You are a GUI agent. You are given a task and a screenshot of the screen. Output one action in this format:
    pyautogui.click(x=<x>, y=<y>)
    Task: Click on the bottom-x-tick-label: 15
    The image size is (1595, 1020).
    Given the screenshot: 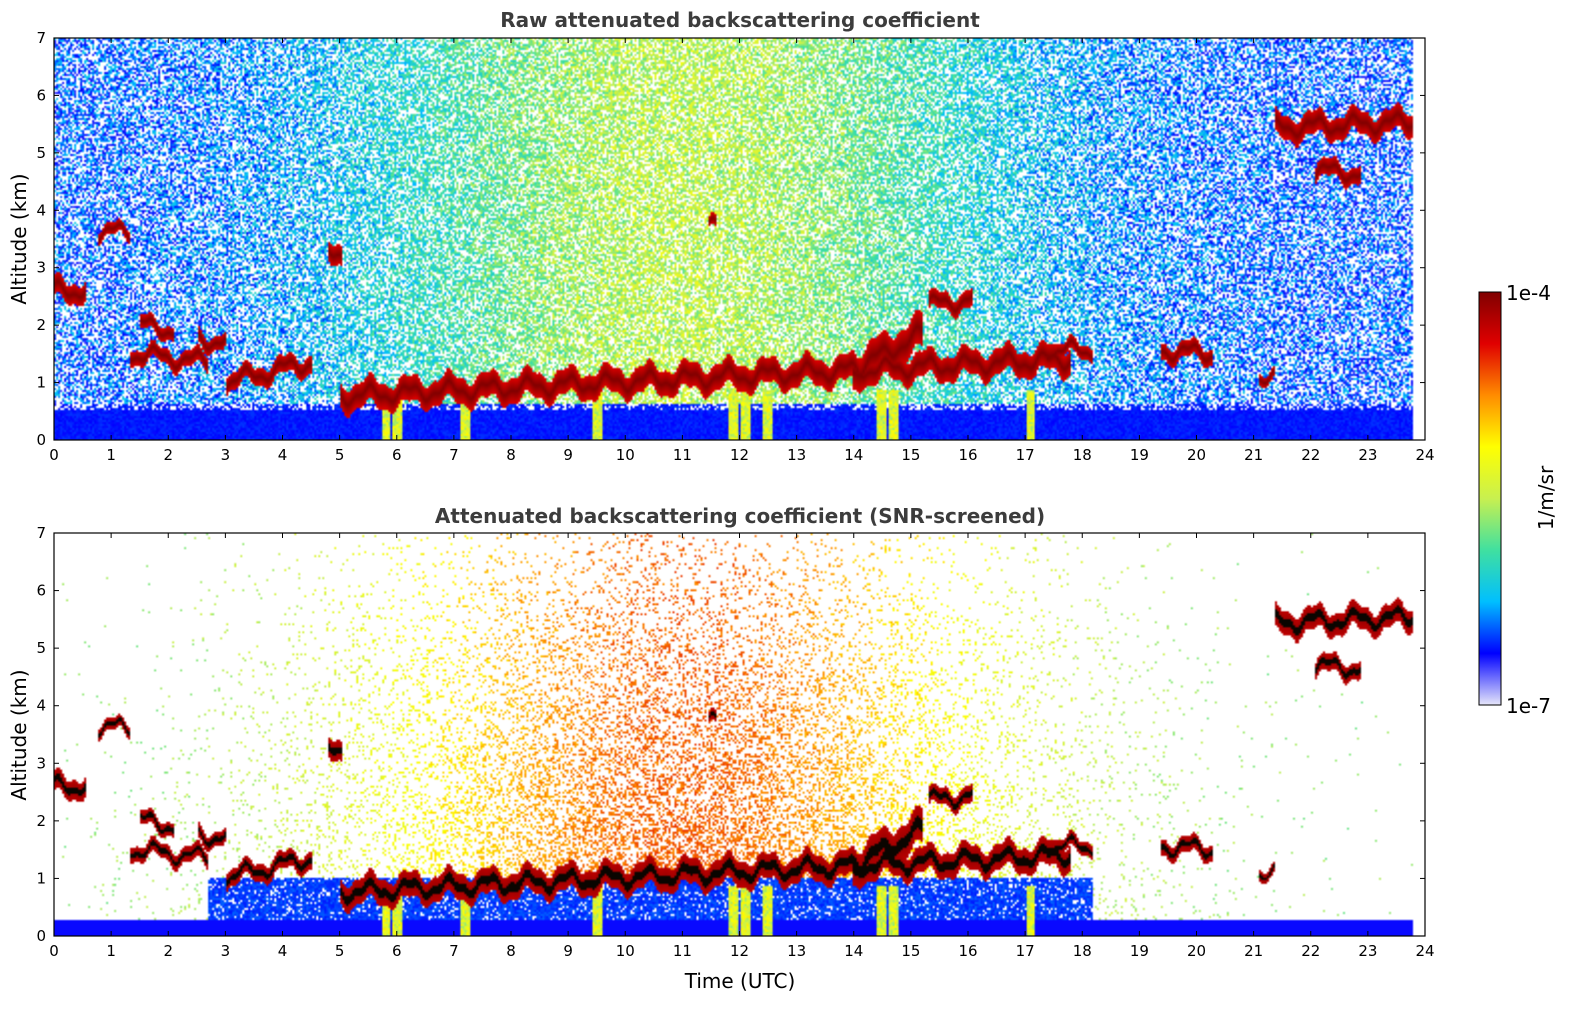 What is the action you would take?
    pyautogui.click(x=910, y=951)
    